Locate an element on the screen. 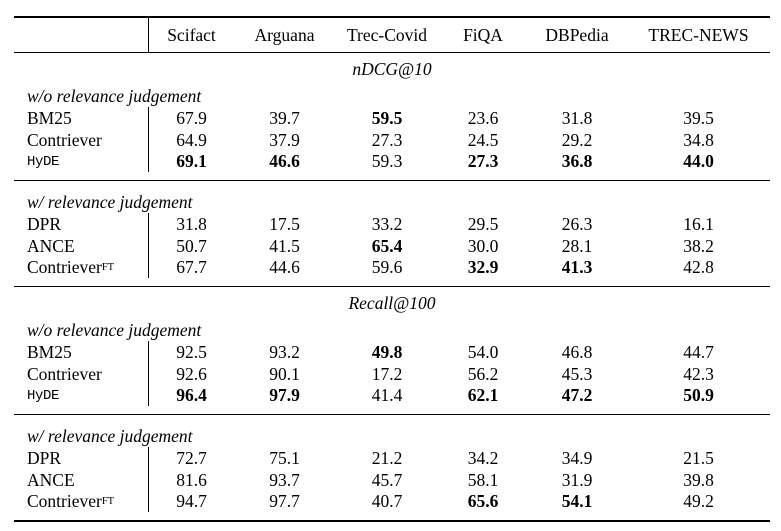 Image resolution: width=781 pixels, height=531 pixels. data-cell: 37.9 is located at coordinates (284, 139).